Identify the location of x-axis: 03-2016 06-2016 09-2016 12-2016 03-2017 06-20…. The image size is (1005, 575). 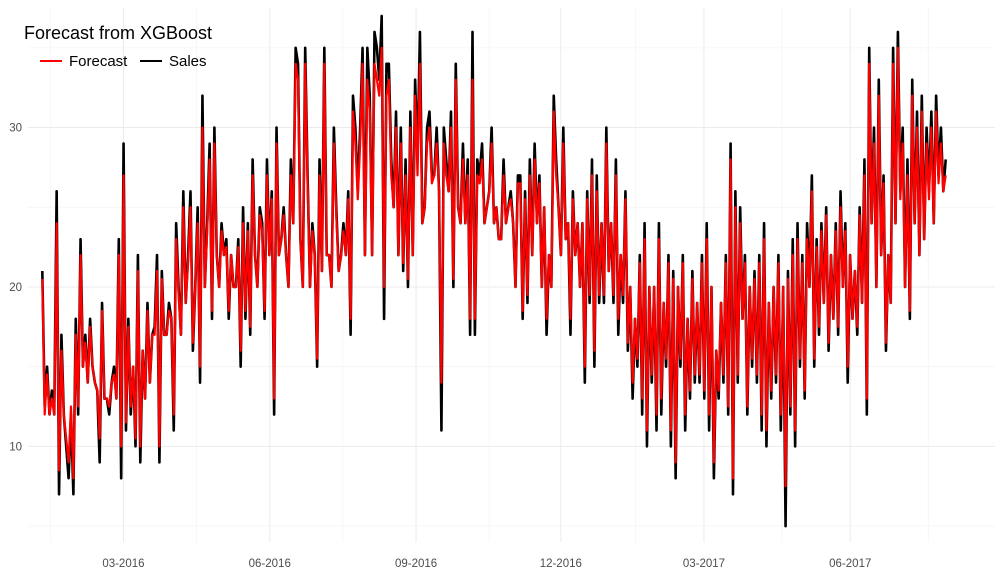
(486, 564).